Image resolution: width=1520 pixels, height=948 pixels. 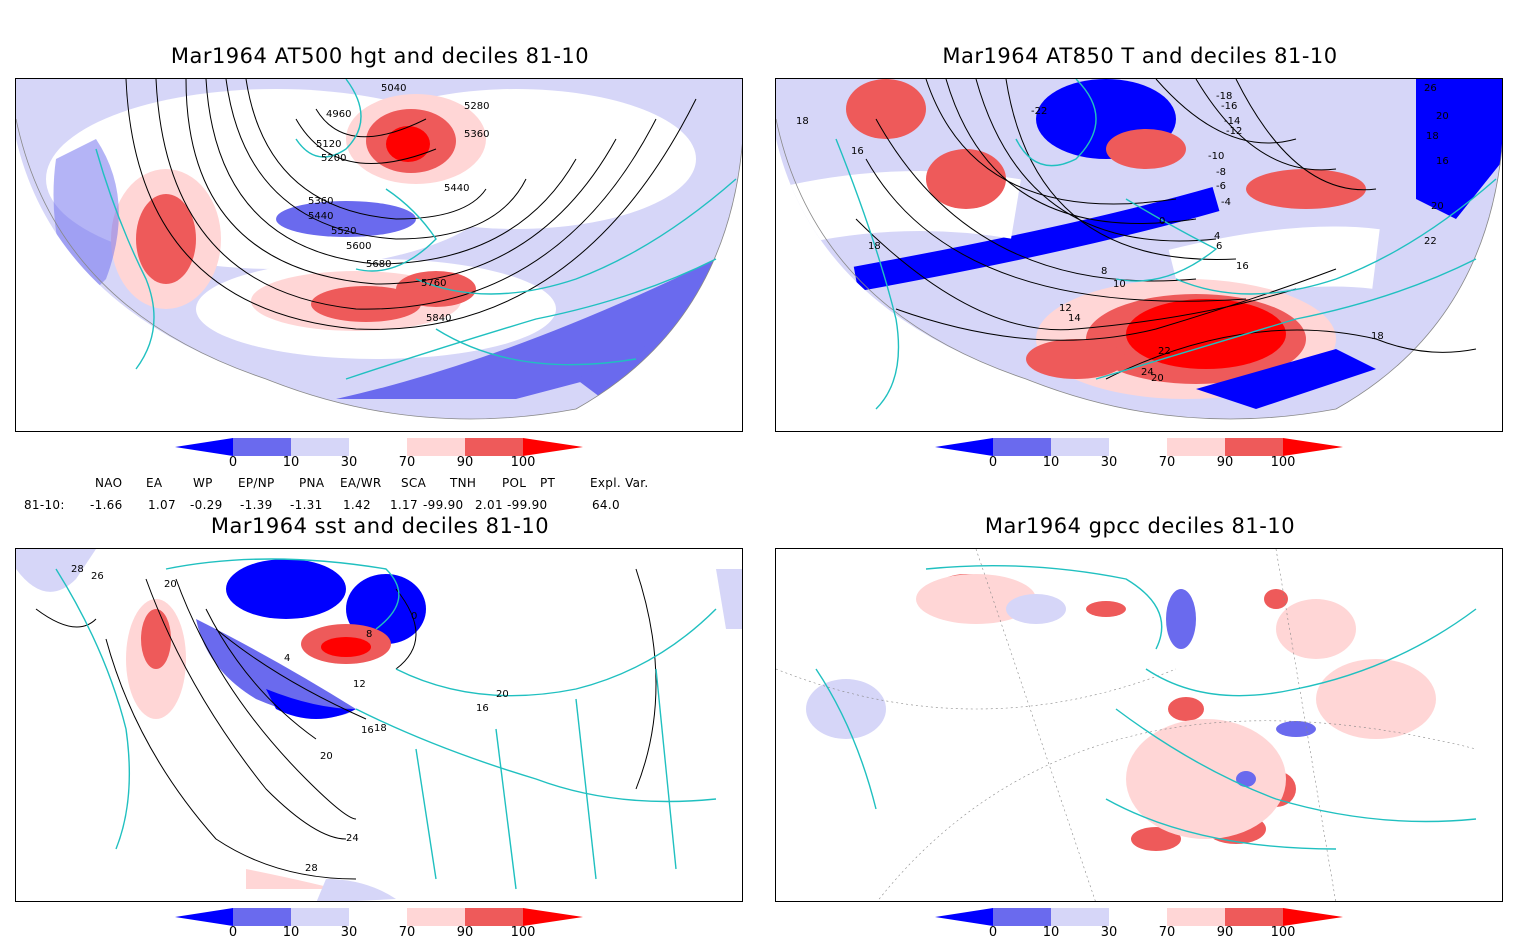 I want to click on index-value: 2.01, so click(x=489, y=505).